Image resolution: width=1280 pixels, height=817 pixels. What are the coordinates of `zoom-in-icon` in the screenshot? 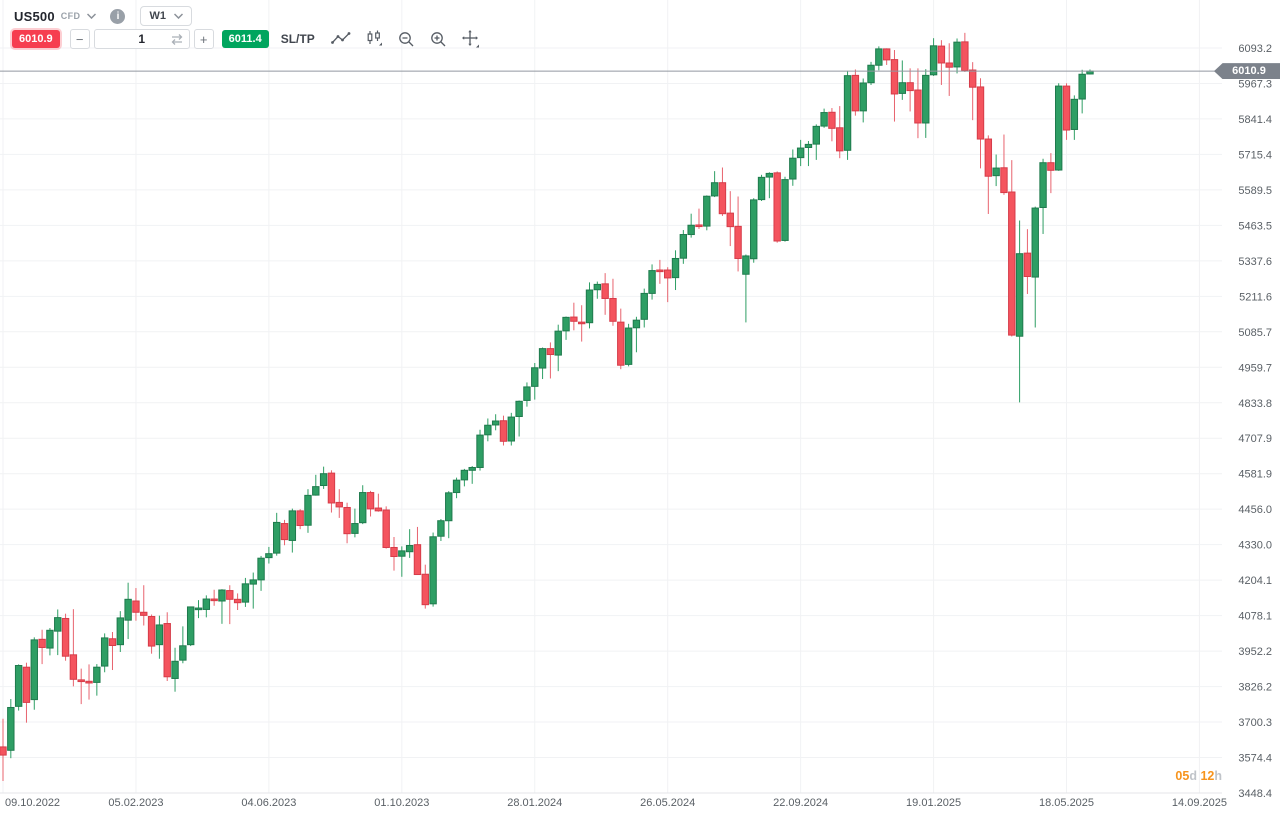 It's located at (438, 39).